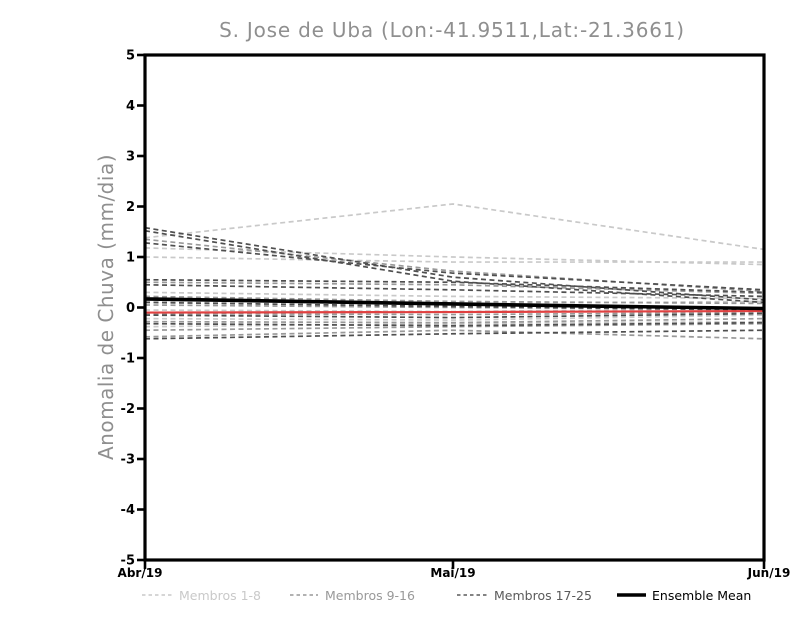 The height and width of the screenshot is (618, 800). Describe the element at coordinates (452, 573) in the screenshot. I see `x-tick-label: Mai/19` at that location.